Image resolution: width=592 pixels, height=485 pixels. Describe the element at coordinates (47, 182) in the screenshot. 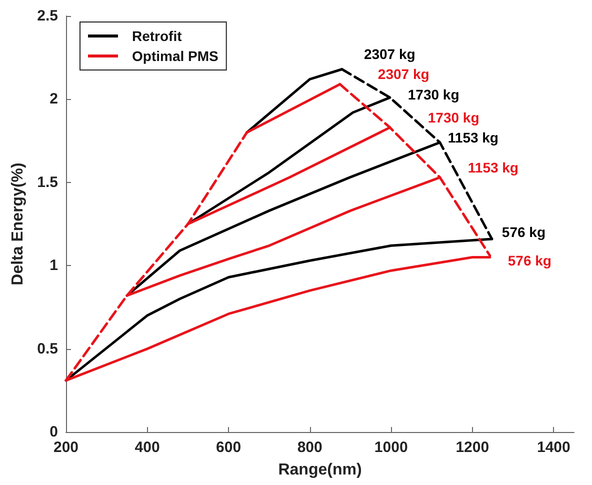

I see `y-tick-label: 1.5` at that location.